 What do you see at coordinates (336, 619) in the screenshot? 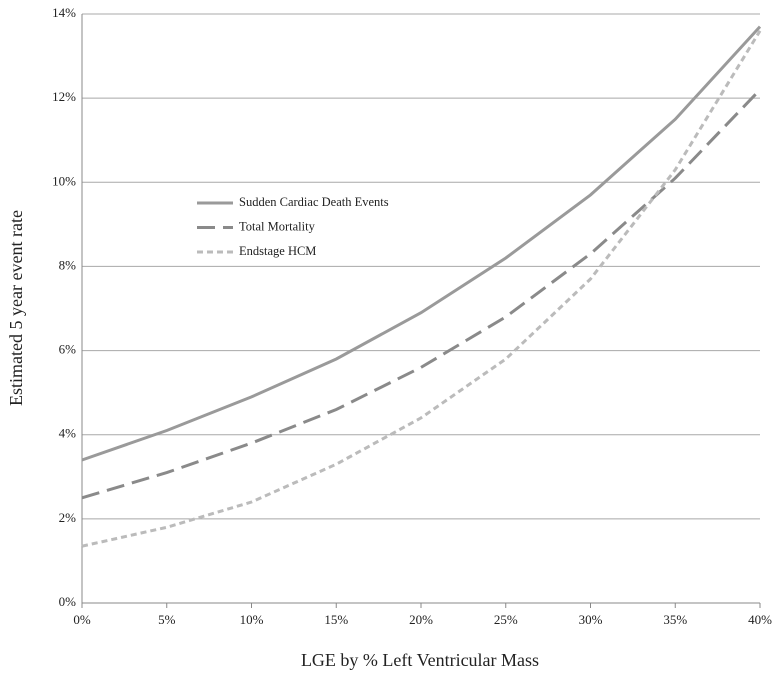
I see `x-tick-label: 15%` at bounding box center [336, 619].